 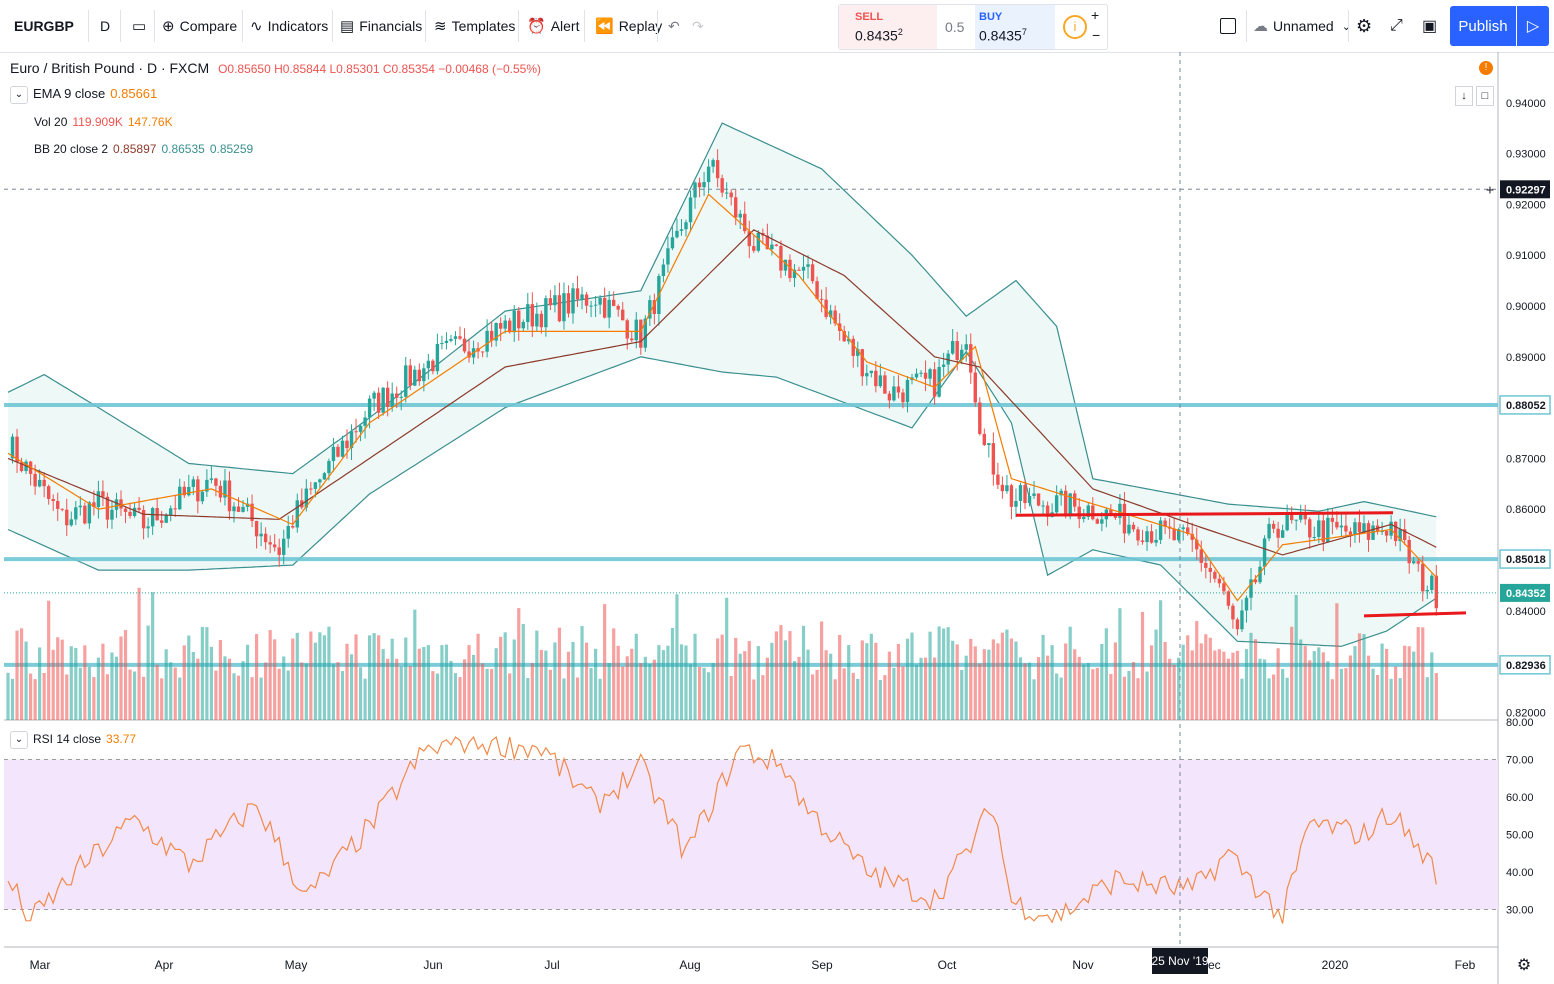 What do you see at coordinates (381, 26) in the screenshot?
I see `financials-button: ▤ Financials` at bounding box center [381, 26].